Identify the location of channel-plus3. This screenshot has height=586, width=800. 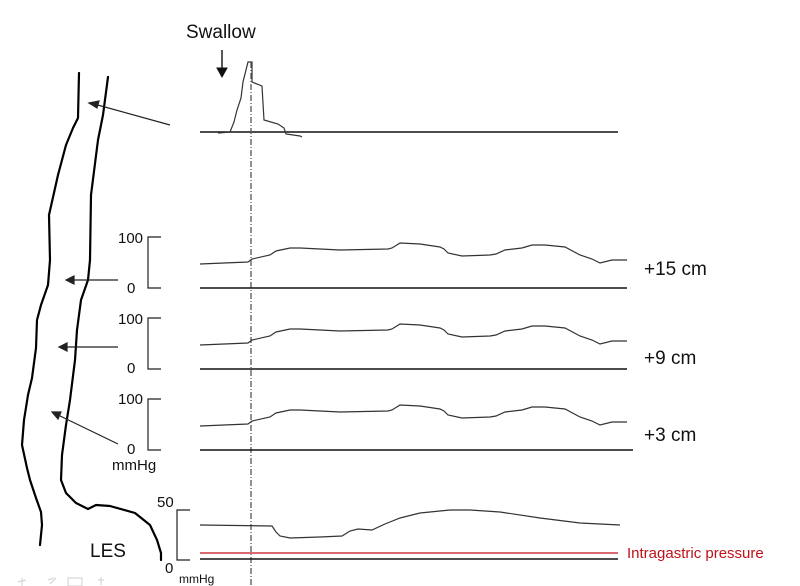
(416, 427).